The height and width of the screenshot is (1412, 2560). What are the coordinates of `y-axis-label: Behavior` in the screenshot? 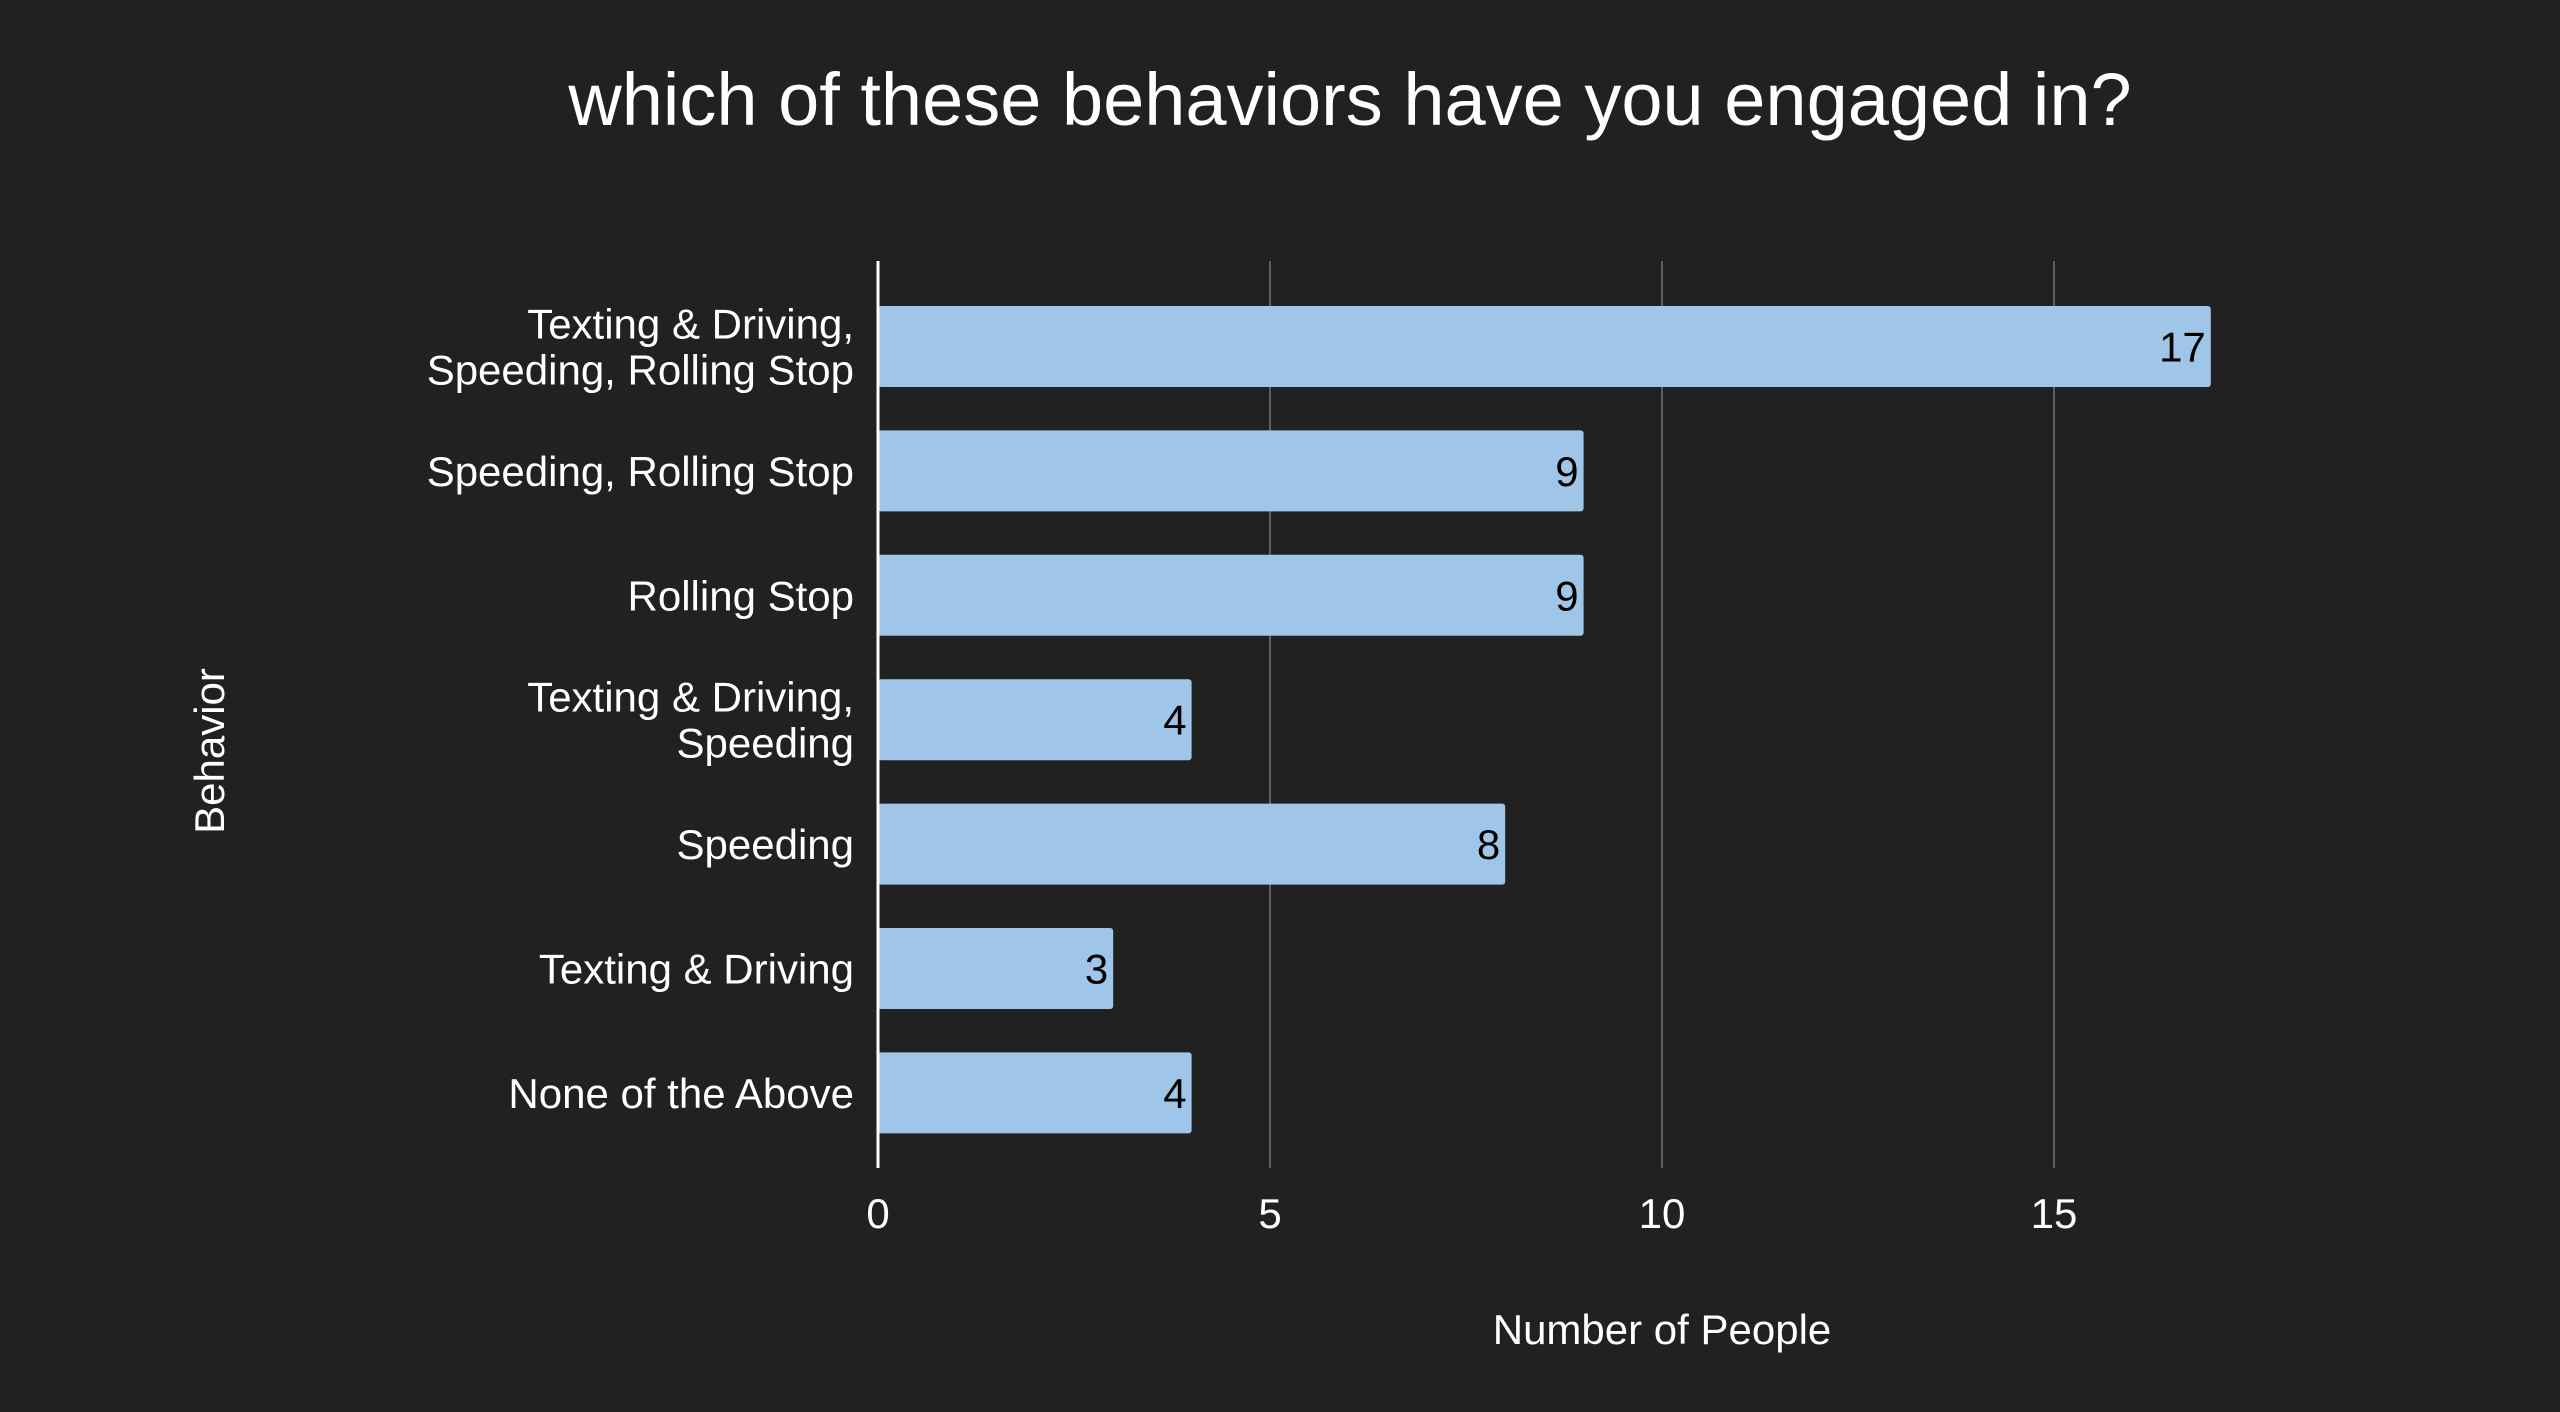 It's located at (209, 751).